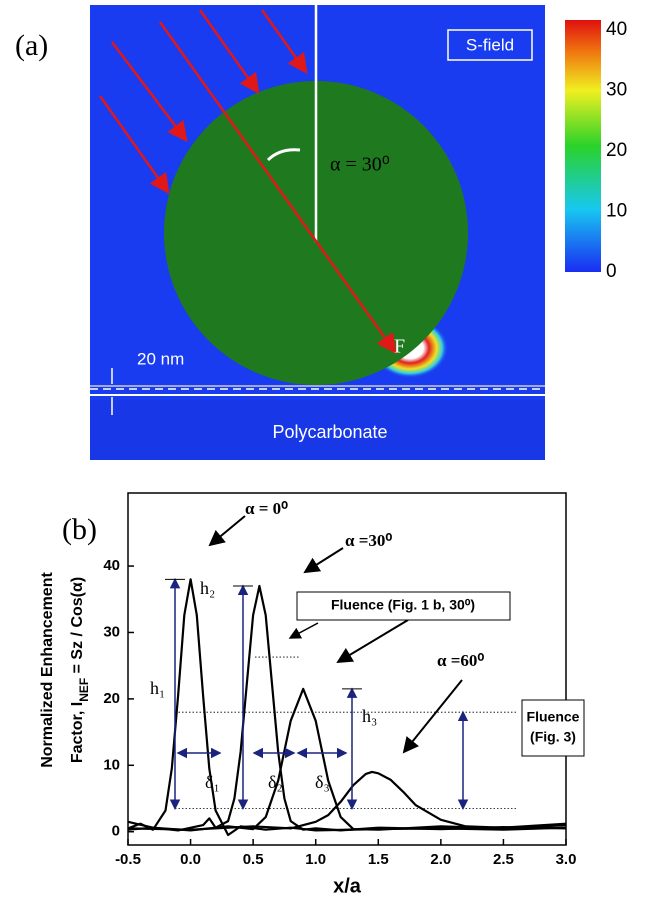 Image resolution: width=647 pixels, height=905 pixels. What do you see at coordinates (553, 737) in the screenshot?
I see `annotation-text: (Fig. 3)` at bounding box center [553, 737].